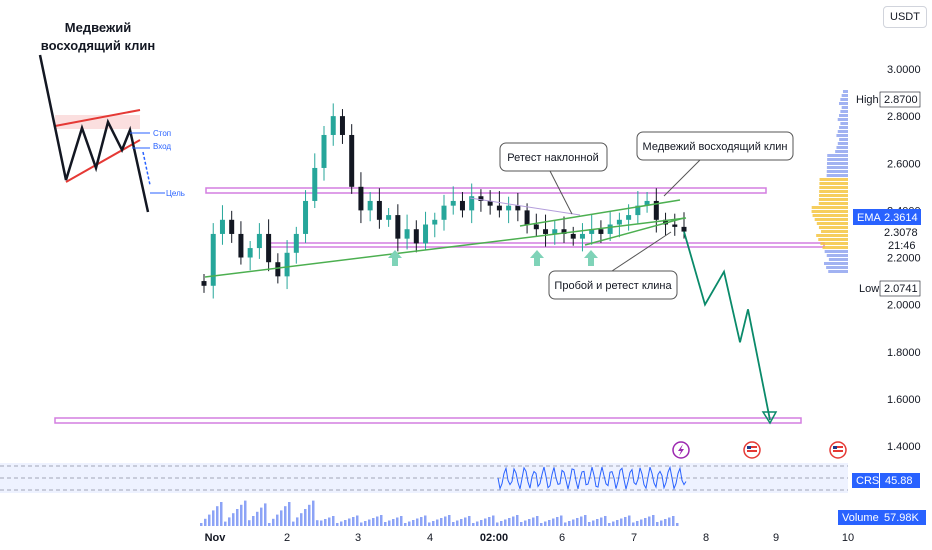  Describe the element at coordinates (752, 450) in the screenshot. I see `us-flag-icon` at that location.